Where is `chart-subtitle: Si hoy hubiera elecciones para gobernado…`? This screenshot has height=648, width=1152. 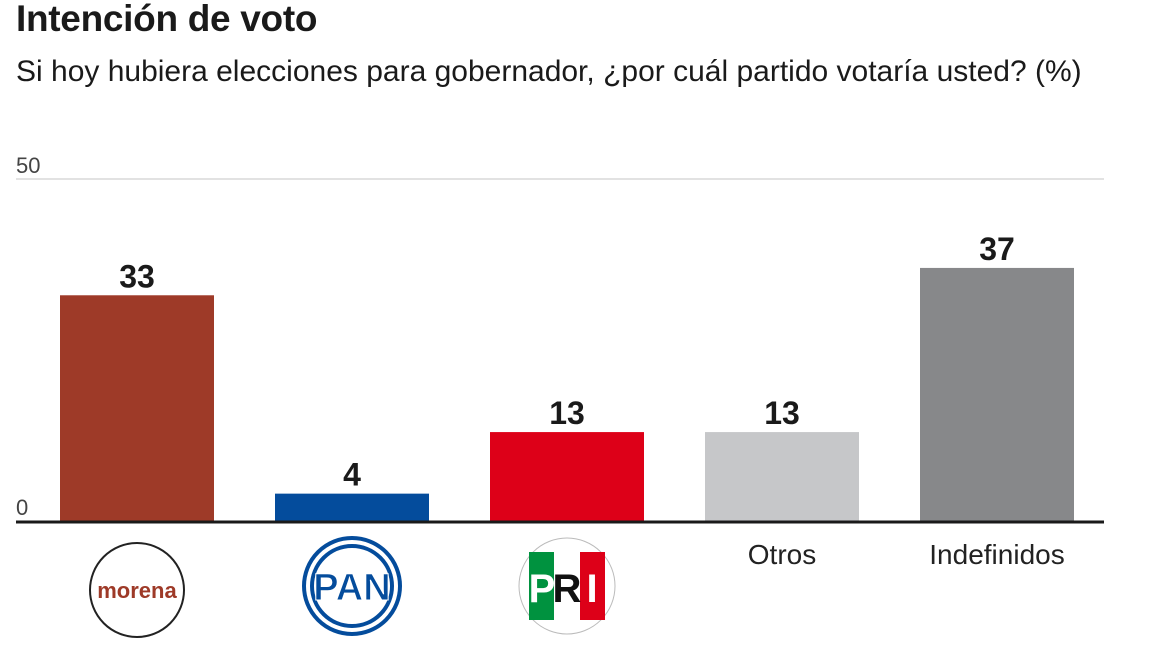 chart-subtitle: Si hoy hubiera elecciones para gobernado… is located at coordinates (549, 71).